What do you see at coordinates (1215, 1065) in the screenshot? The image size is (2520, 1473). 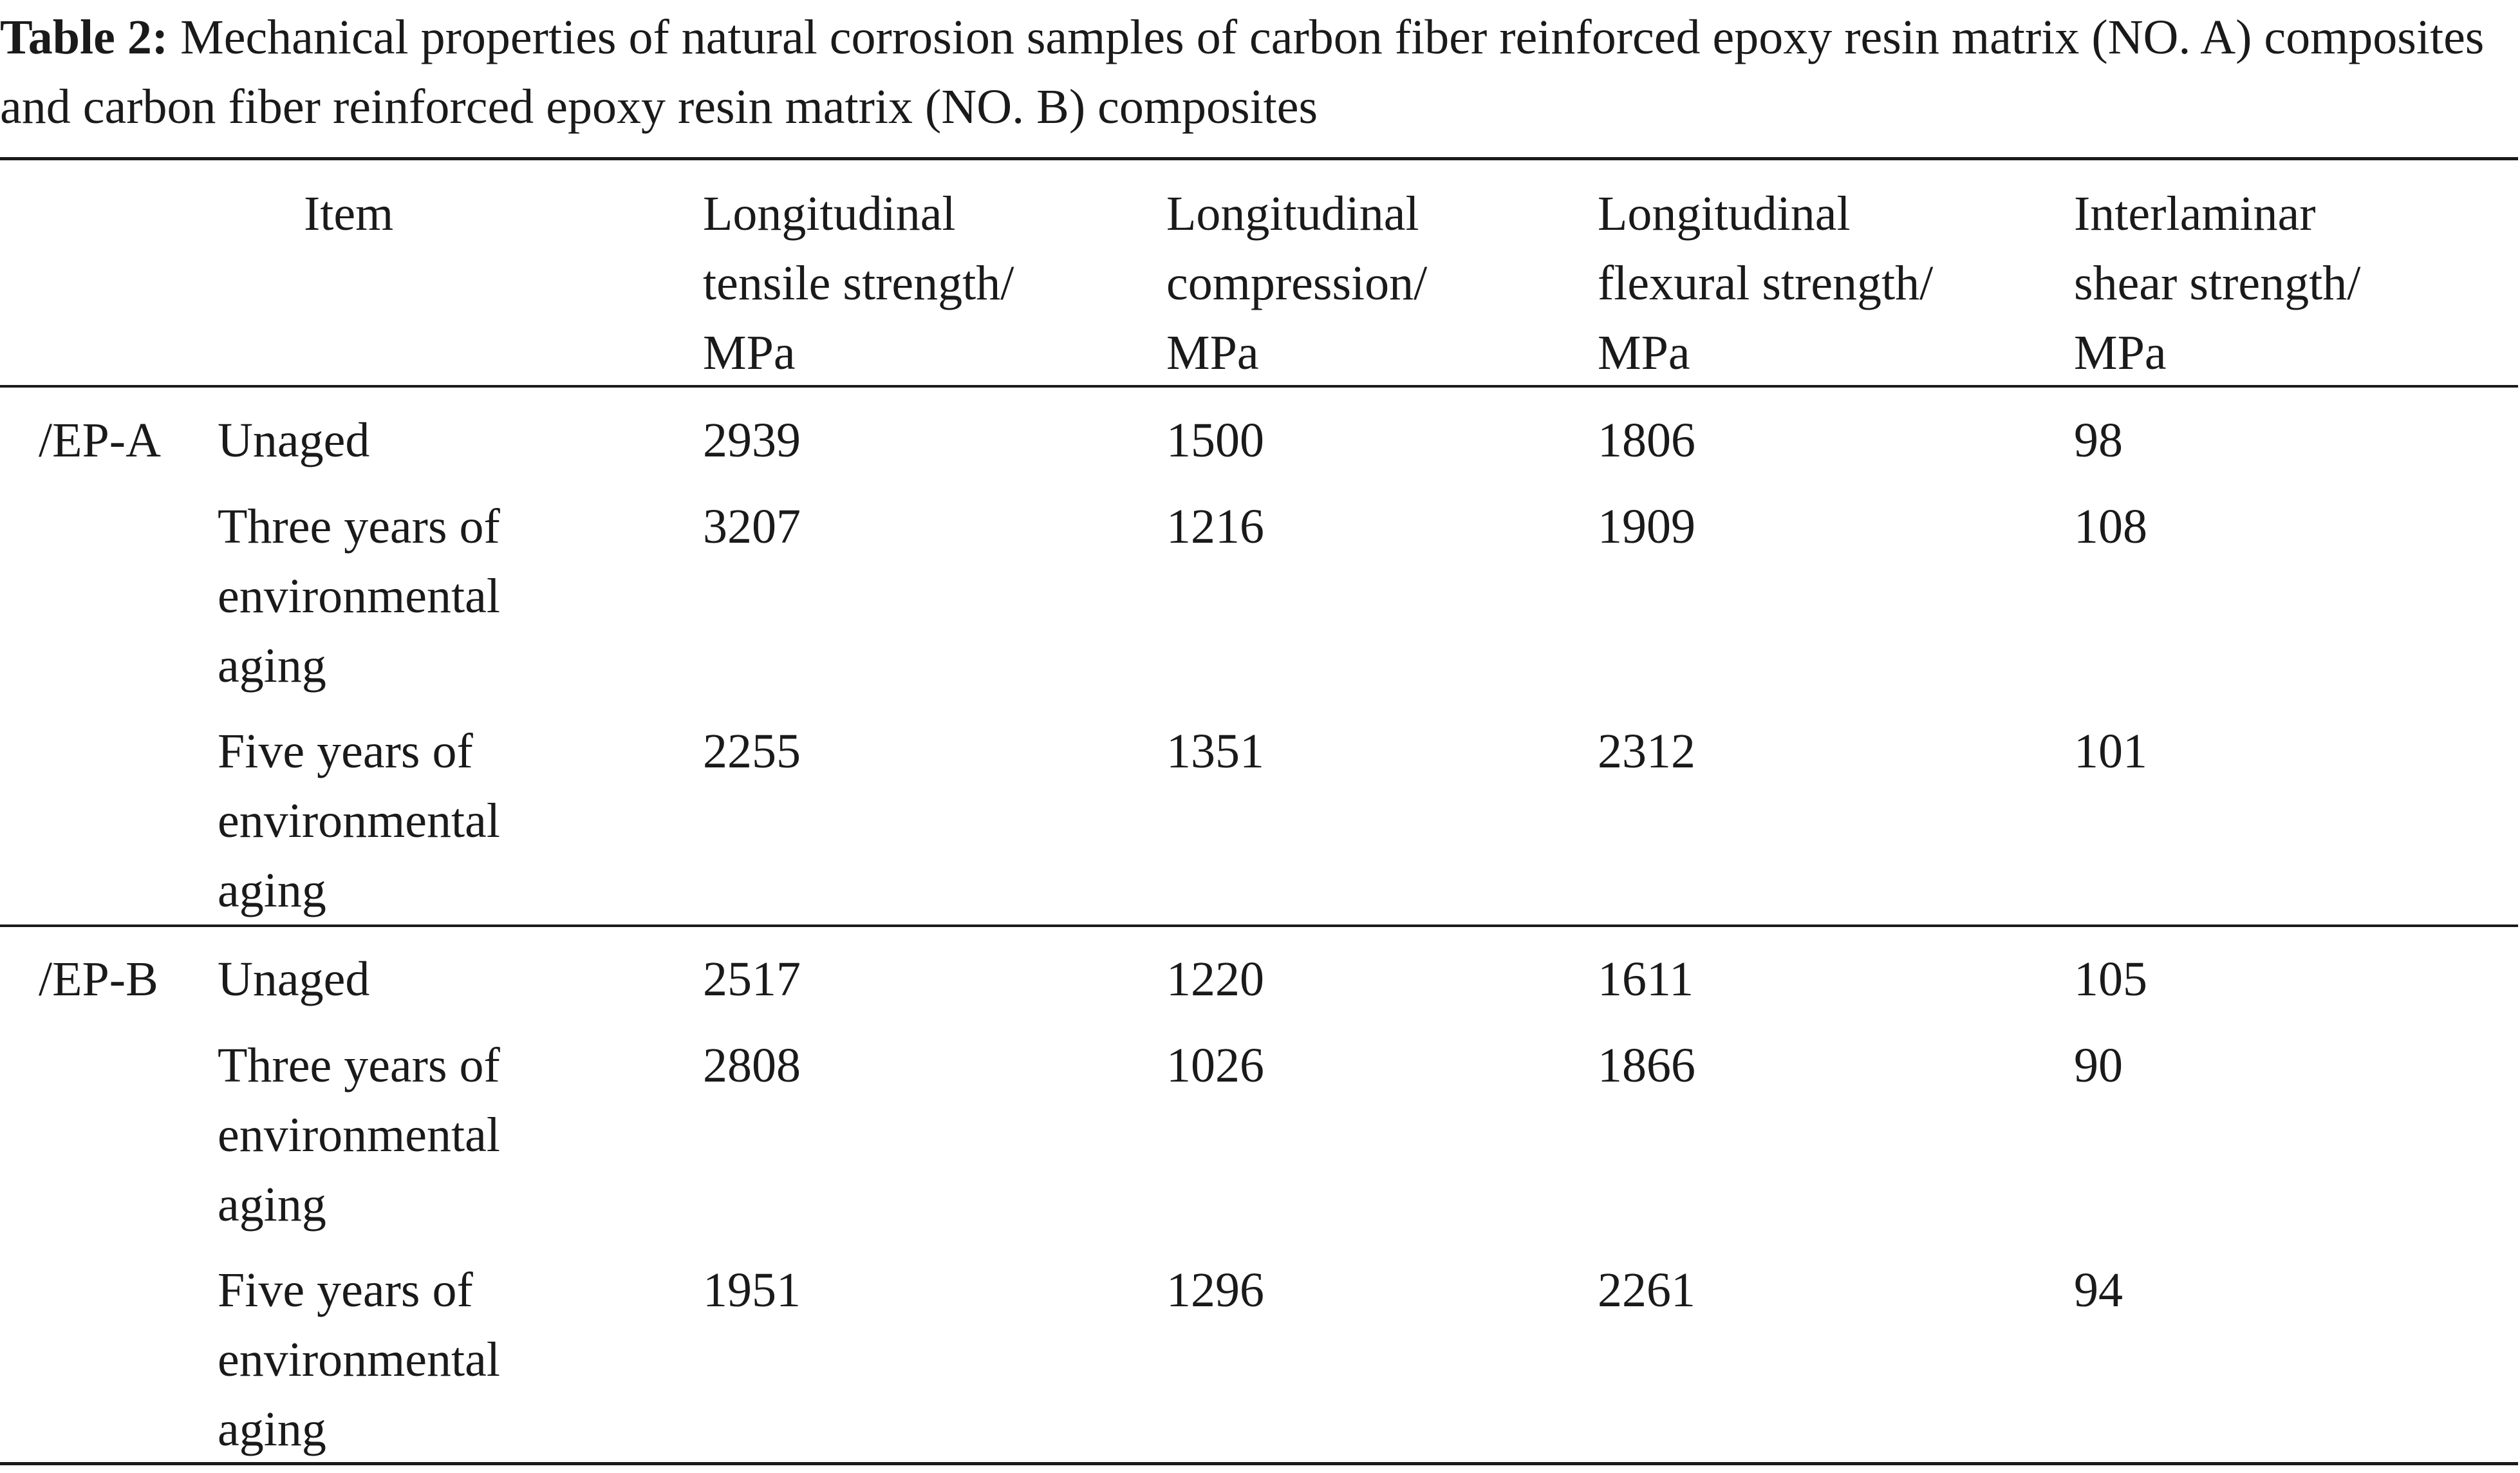 I see `table-cell-value: 1026` at bounding box center [1215, 1065].